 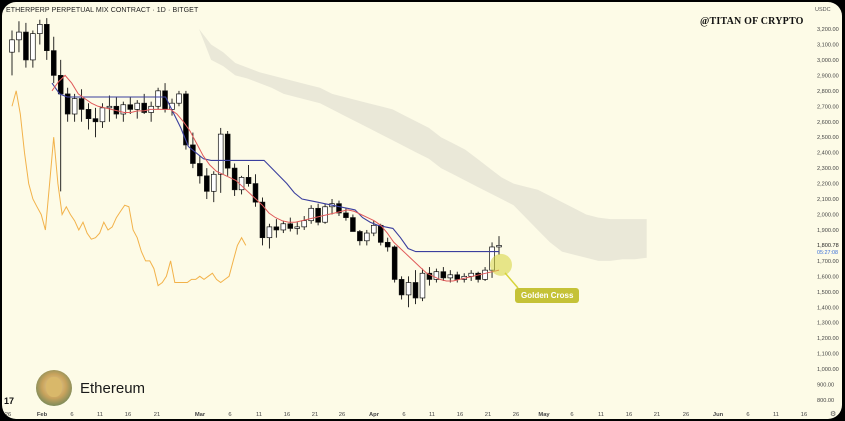 I want to click on y-axis-label: 2,900.00, so click(x=828, y=76).